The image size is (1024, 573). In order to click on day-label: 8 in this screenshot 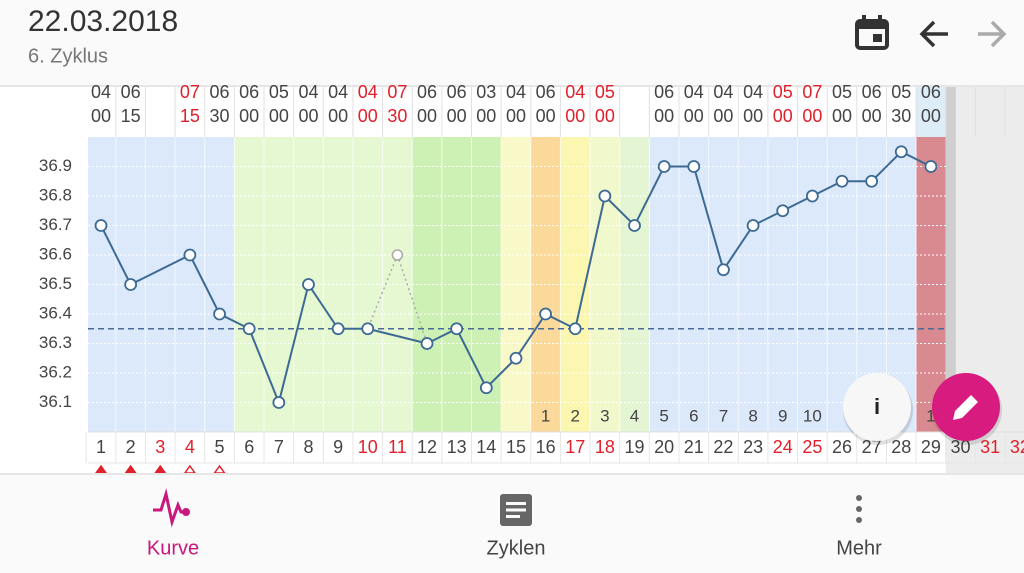, I will do `click(308, 447)`.